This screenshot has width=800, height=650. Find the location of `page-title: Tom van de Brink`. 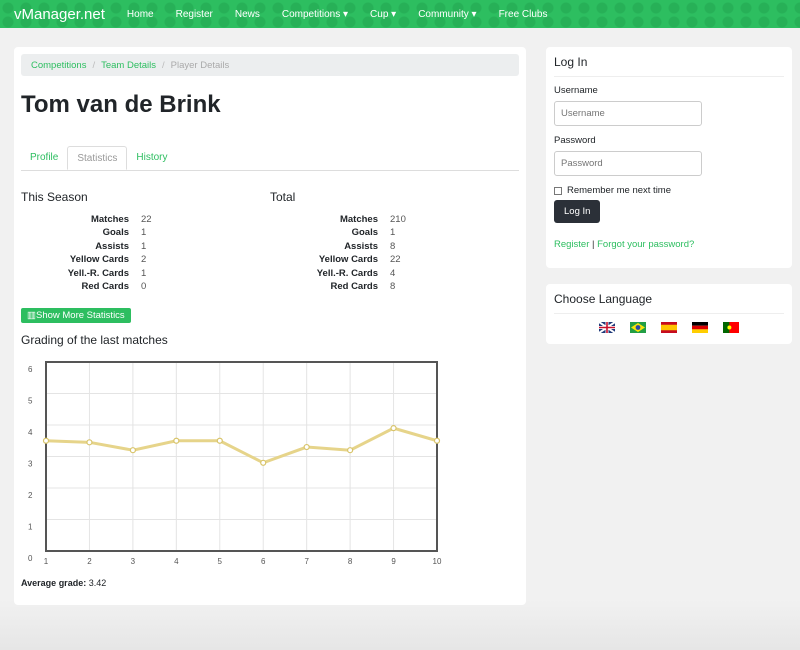

page-title: Tom van de Brink is located at coordinates (121, 104).